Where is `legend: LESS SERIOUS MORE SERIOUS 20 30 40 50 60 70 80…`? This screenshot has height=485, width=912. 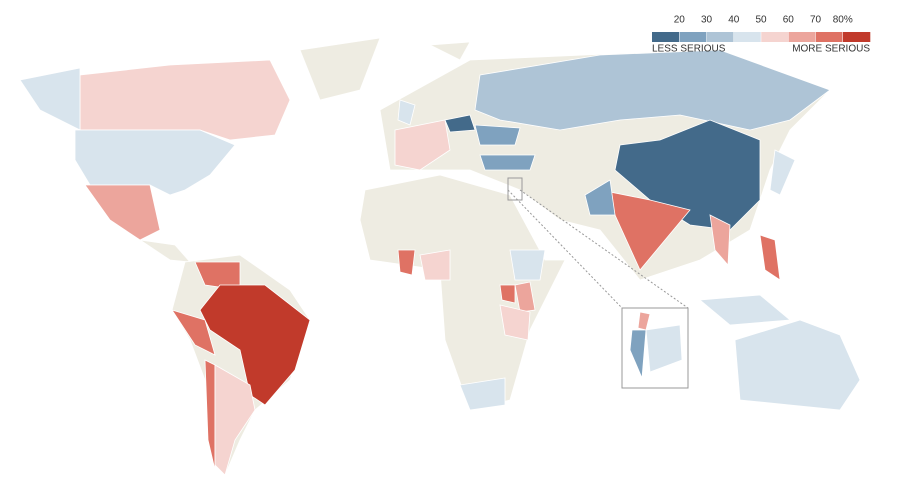 legend: LESS SERIOUS MORE SERIOUS 20 30 40 50 60 70 80… is located at coordinates (761, 35).